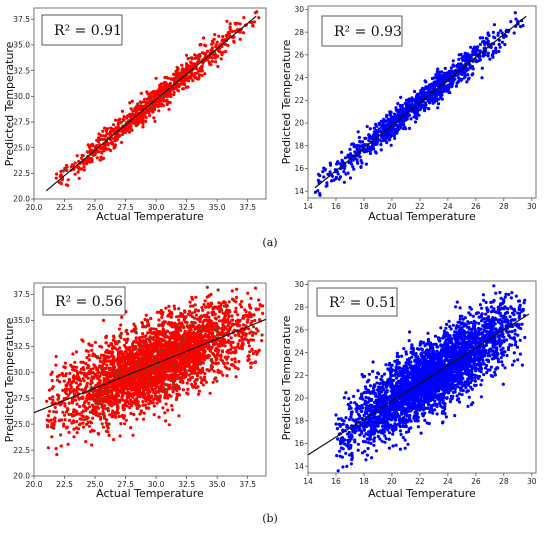  What do you see at coordinates (9, 103) in the screenshot?
I see `y-axis-label: Predicted Temperature` at bounding box center [9, 103].